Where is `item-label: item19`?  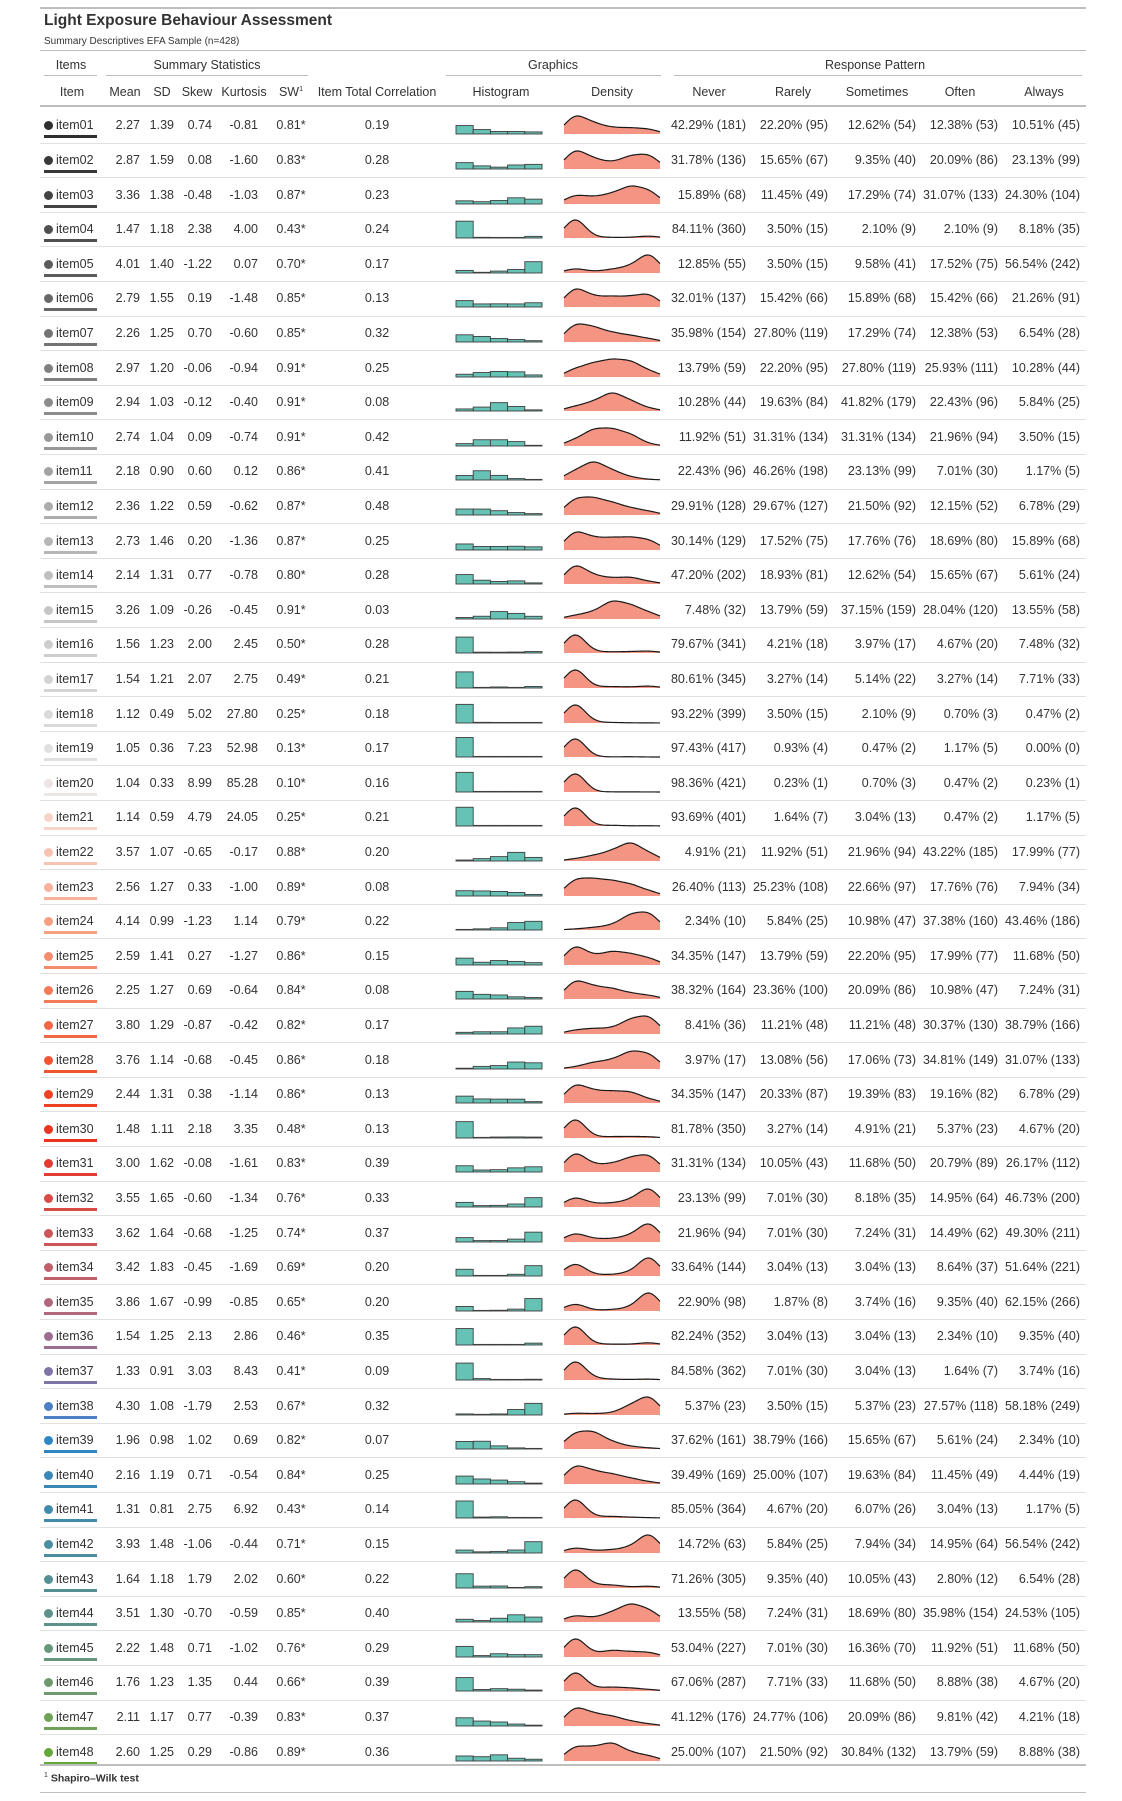 item-label: item19 is located at coordinates (75, 748).